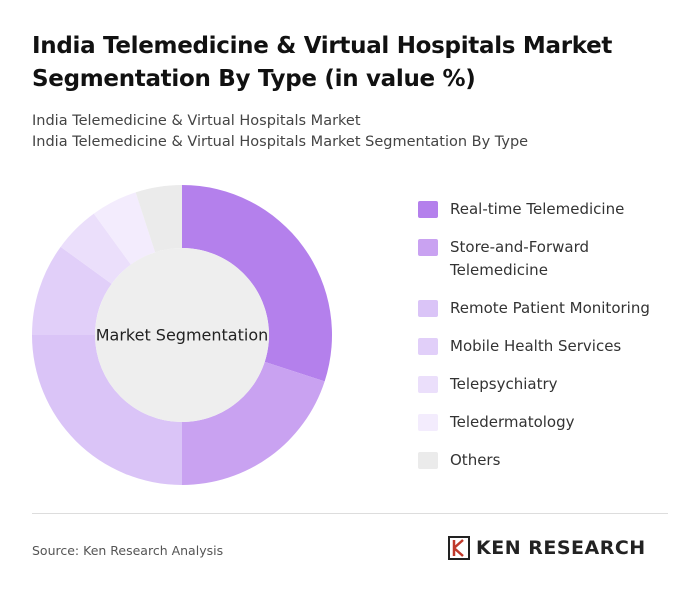 The image size is (700, 599). What do you see at coordinates (504, 384) in the screenshot?
I see `legend-label: Telepsychiatry` at bounding box center [504, 384].